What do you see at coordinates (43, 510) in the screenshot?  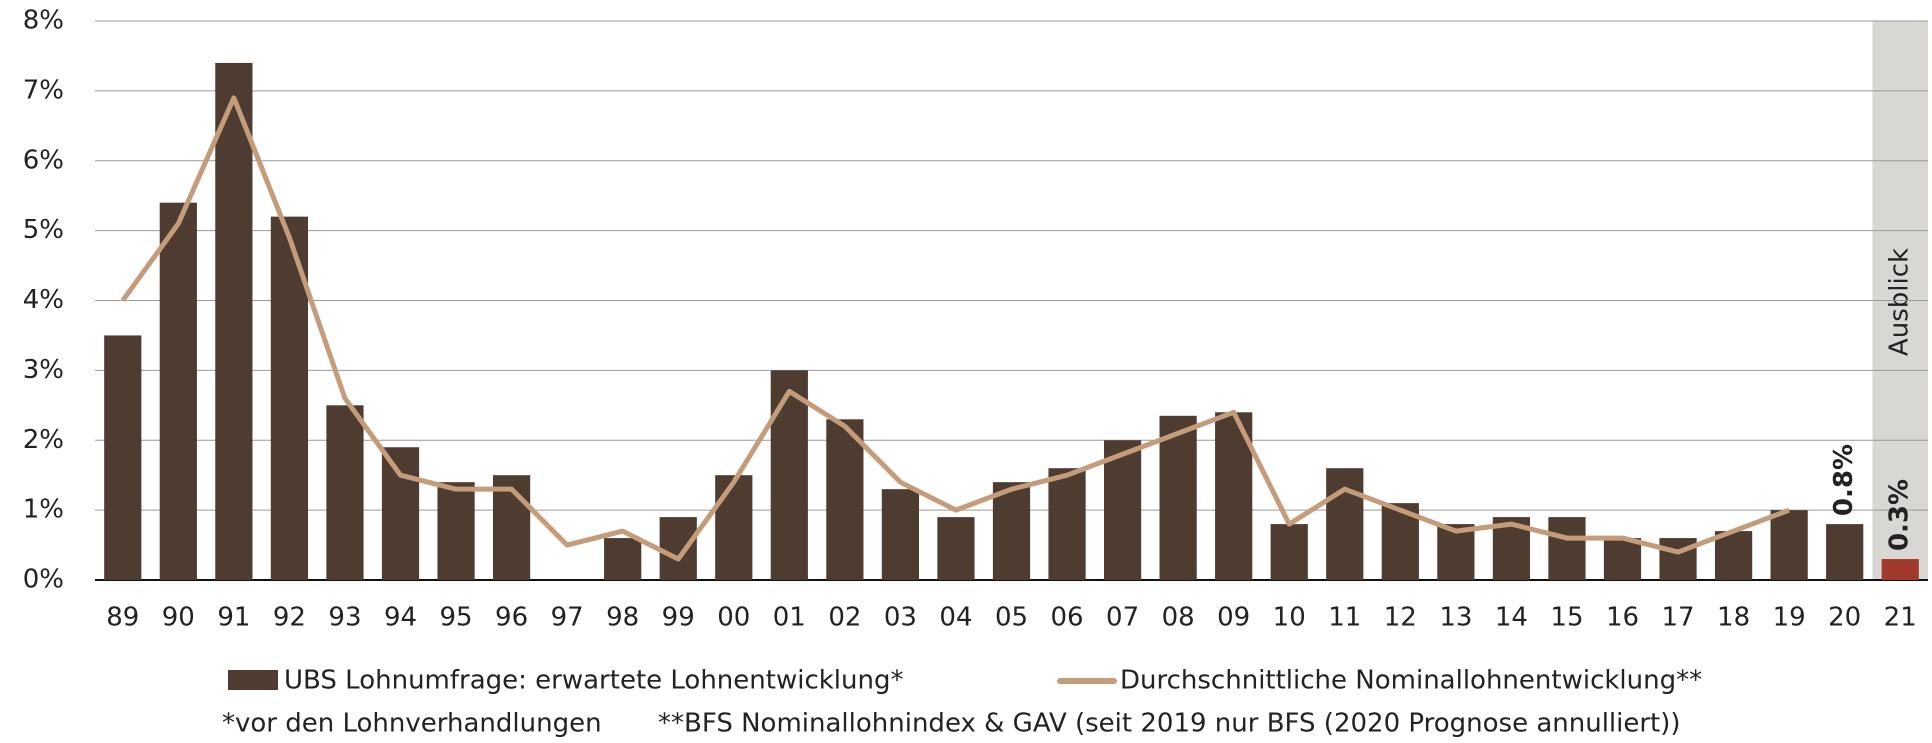 I see `y-tick-label: 1%` at bounding box center [43, 510].